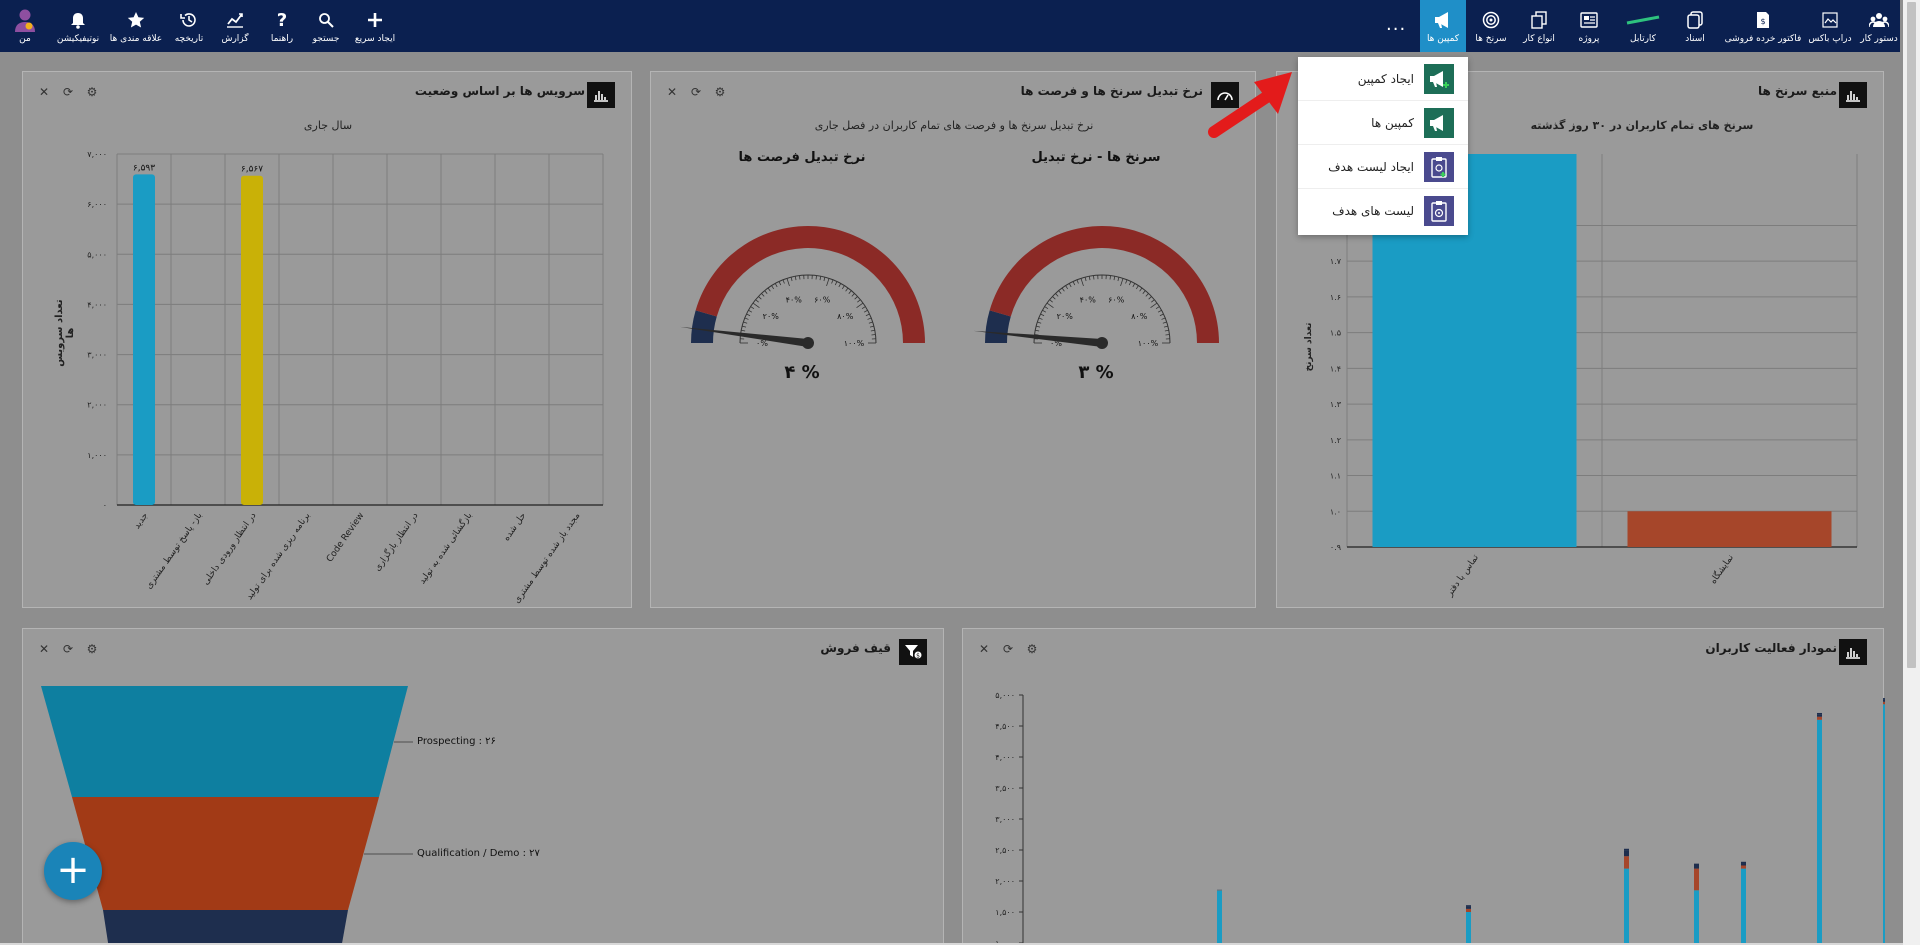 The image size is (1920, 945). Describe the element at coordinates (1539, 26) in the screenshot. I see `nav-item-work-types: انواع کار` at that location.